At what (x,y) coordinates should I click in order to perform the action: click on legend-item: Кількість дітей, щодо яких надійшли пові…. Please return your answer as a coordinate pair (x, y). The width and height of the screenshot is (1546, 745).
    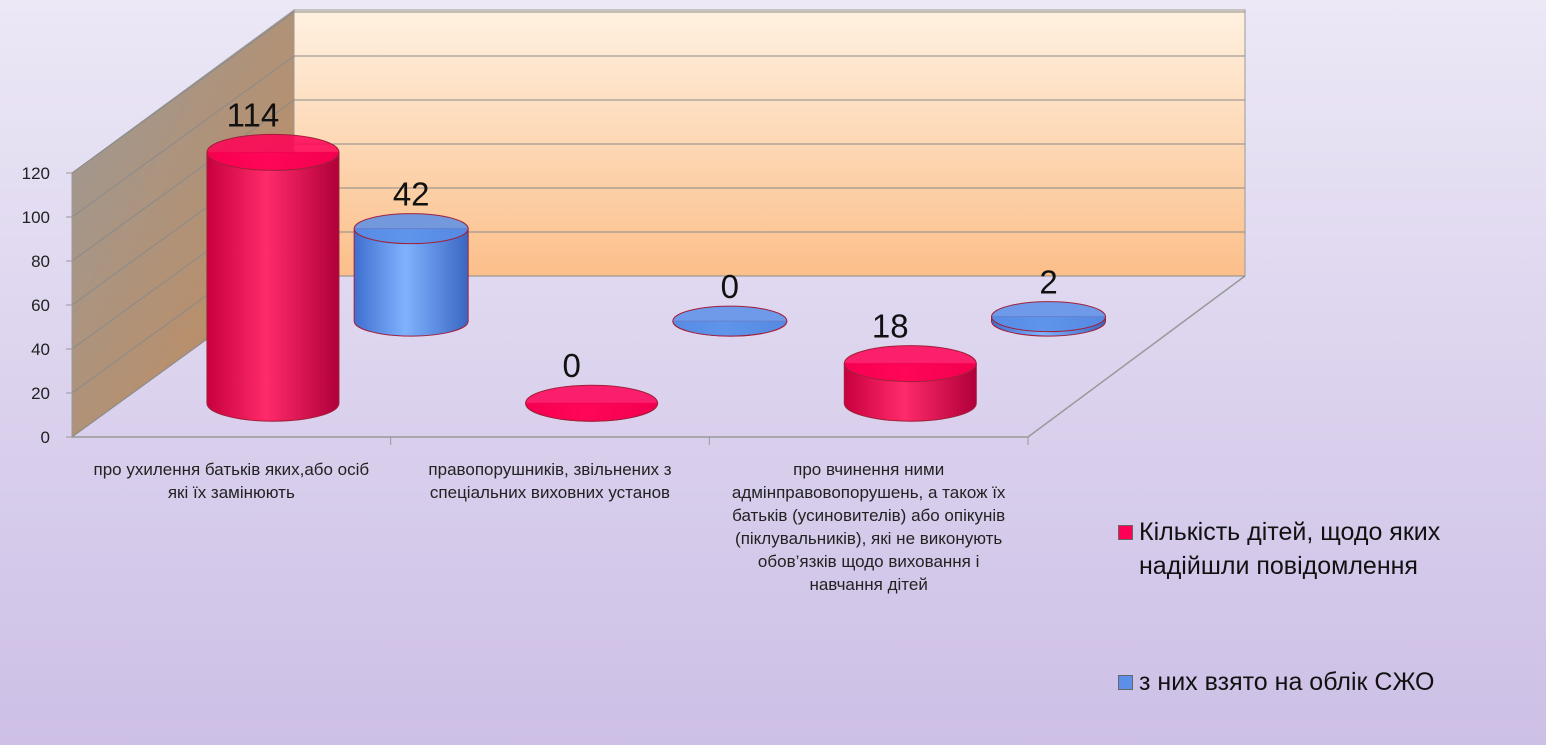
    Looking at the image, I should click on (1330, 549).